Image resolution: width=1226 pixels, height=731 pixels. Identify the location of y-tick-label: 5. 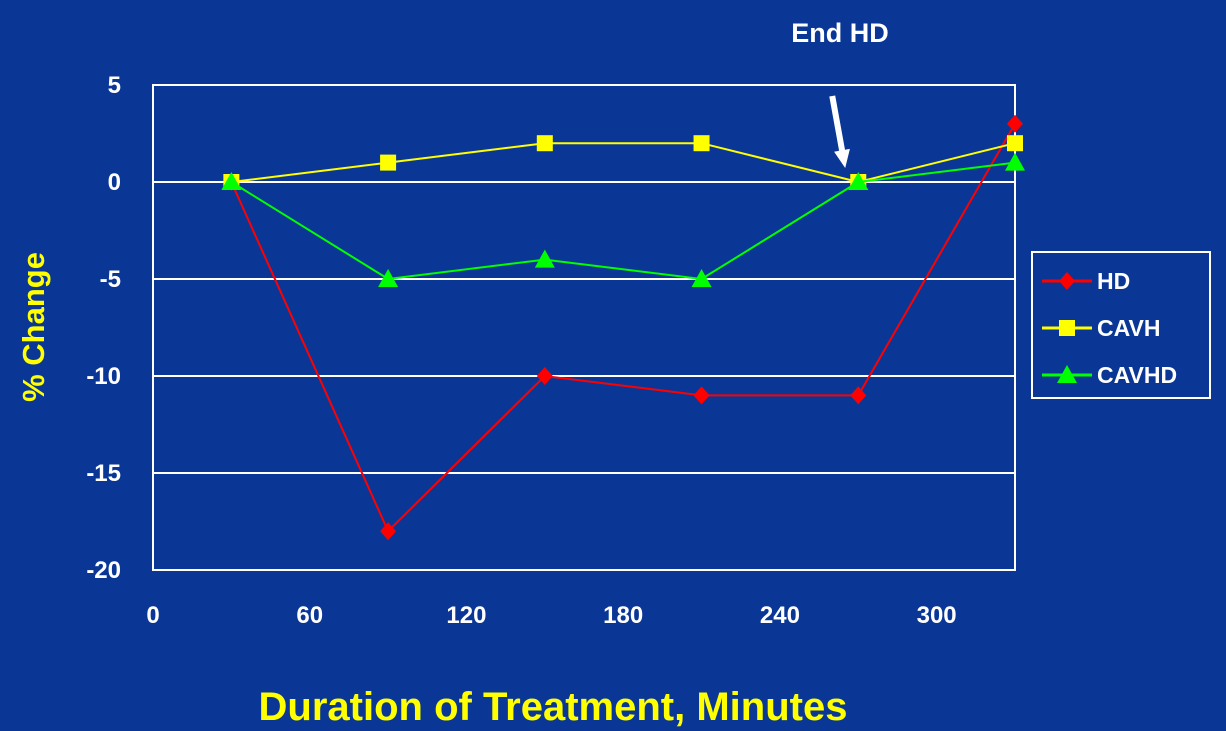
(114, 85).